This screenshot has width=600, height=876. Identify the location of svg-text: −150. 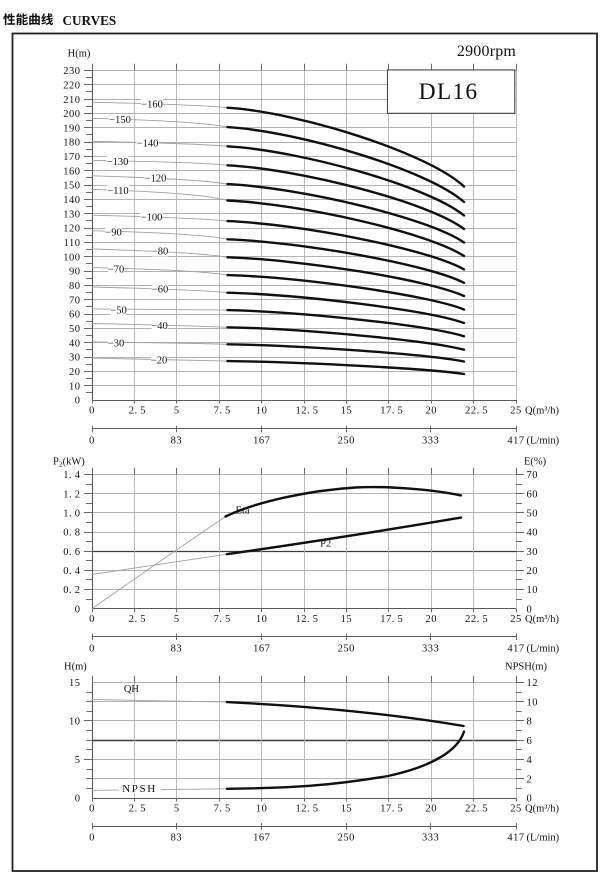
(120, 120).